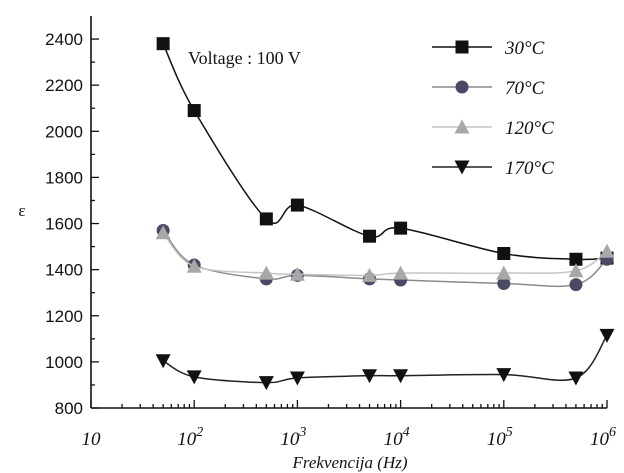 The height and width of the screenshot is (473, 624). What do you see at coordinates (64, 131) in the screenshot?
I see `y-tick-label: 2000` at bounding box center [64, 131].